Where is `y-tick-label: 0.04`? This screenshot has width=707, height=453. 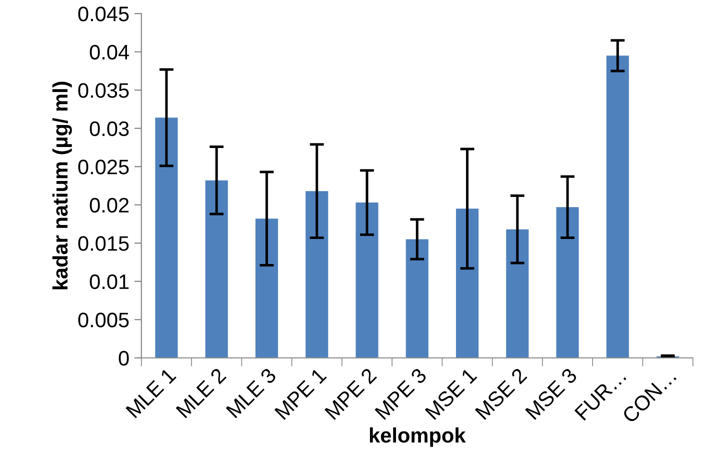 y-tick-label: 0.04 is located at coordinates (109, 52).